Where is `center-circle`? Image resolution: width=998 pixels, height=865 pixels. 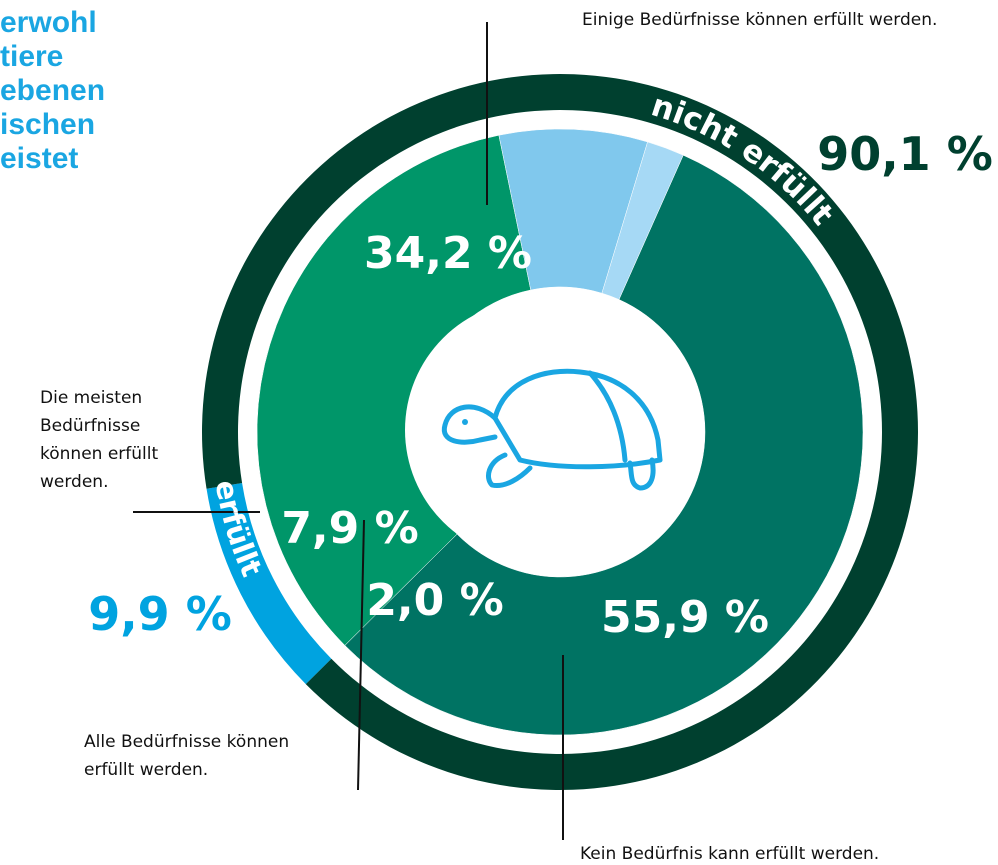
center-circle is located at coordinates (535, 430).